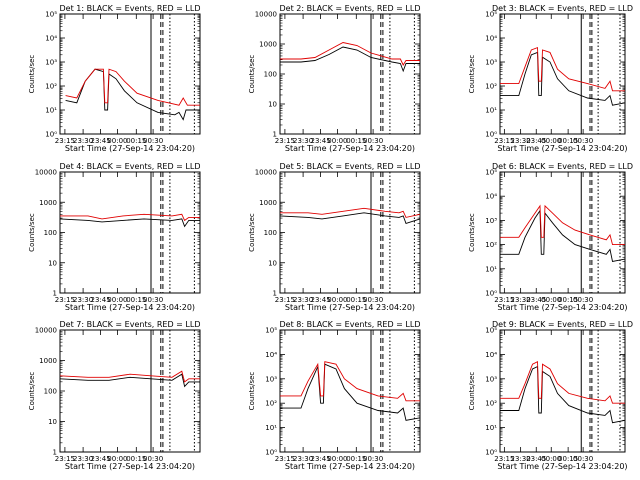 This screenshot has height=480, width=640. I want to click on panel-title: Det 8: BLACK = Events, RED = LLD, so click(350, 324).